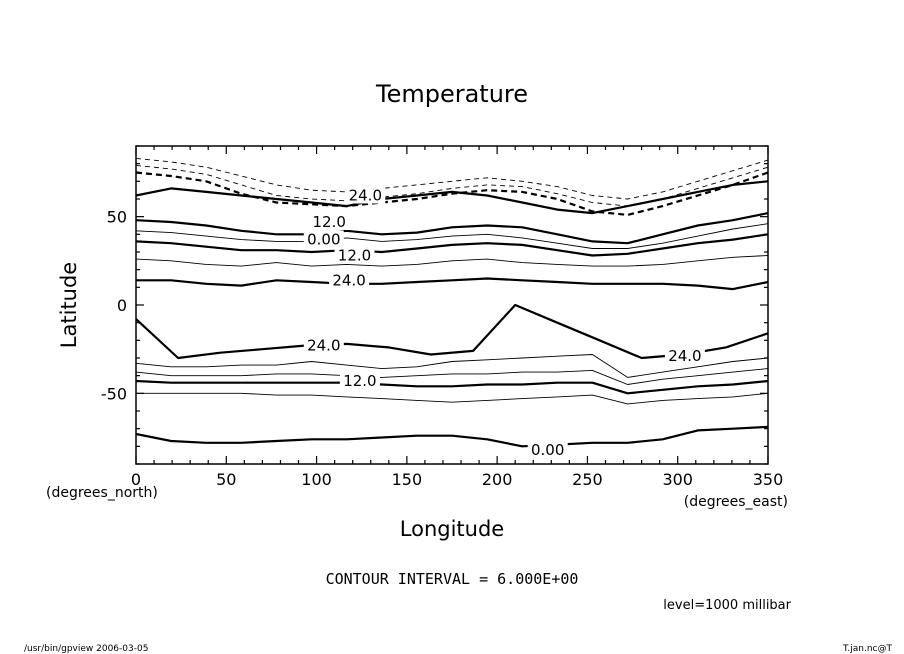 The width and height of the screenshot is (904, 654). What do you see at coordinates (136, 479) in the screenshot?
I see `x-tick-label: 0` at bounding box center [136, 479].